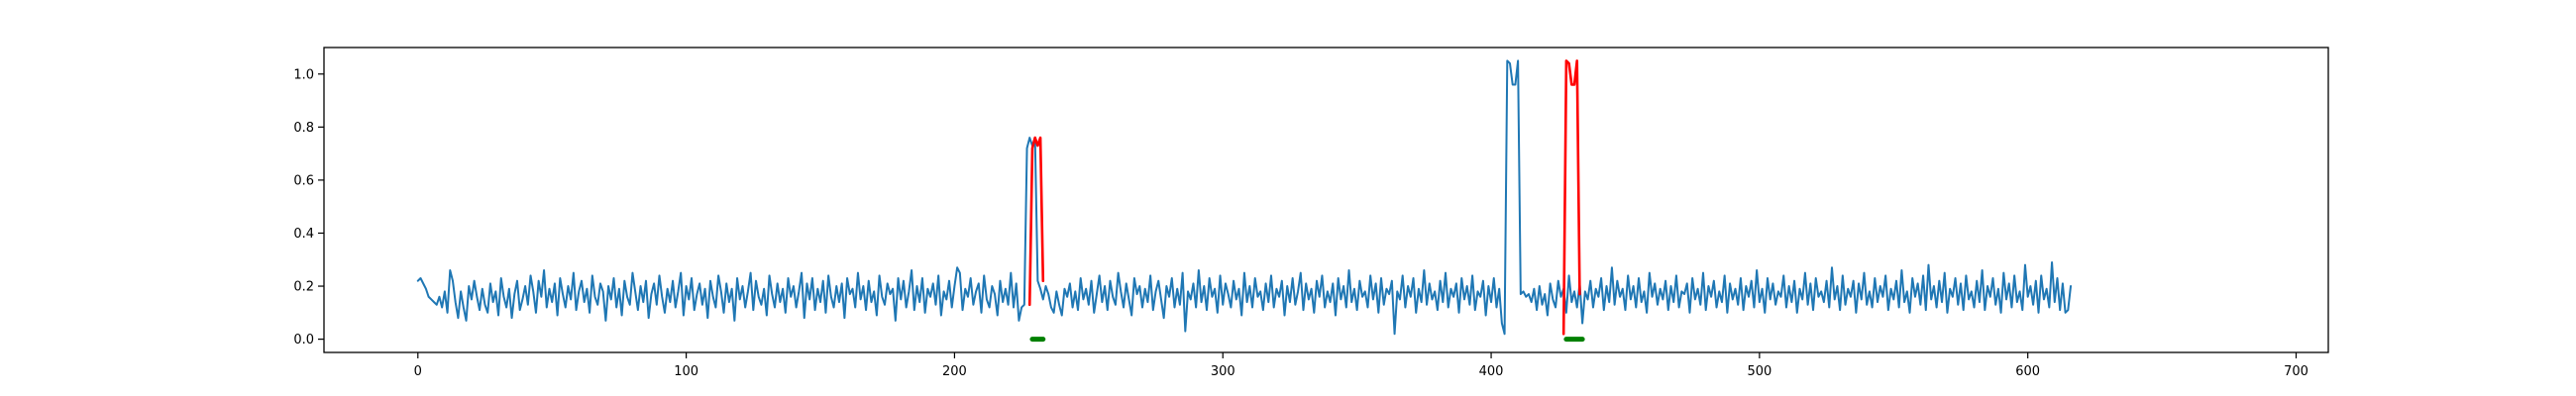 The width and height of the screenshot is (2576, 396). Describe the element at coordinates (1759, 372) in the screenshot. I see `x-tick-label-500: 500` at that location.